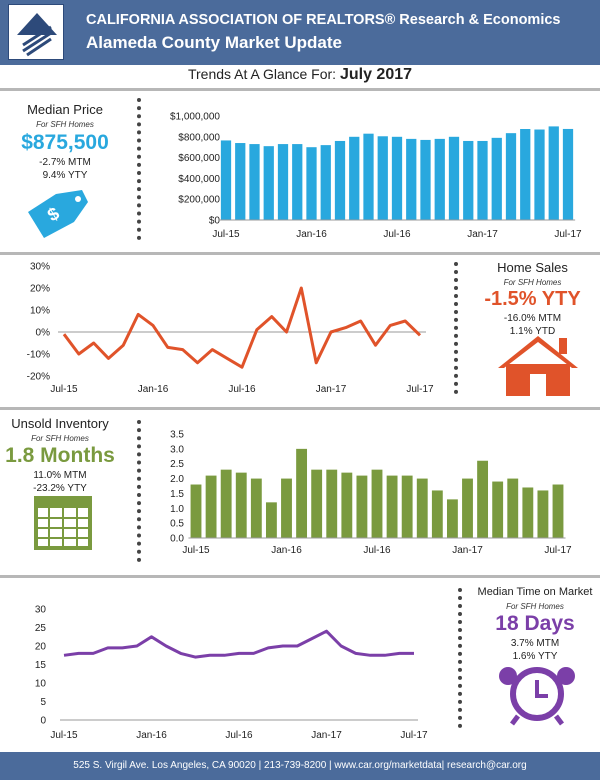  What do you see at coordinates (196, 550) in the screenshot?
I see `unsold-inventory-x-tick: Jul-15` at bounding box center [196, 550].